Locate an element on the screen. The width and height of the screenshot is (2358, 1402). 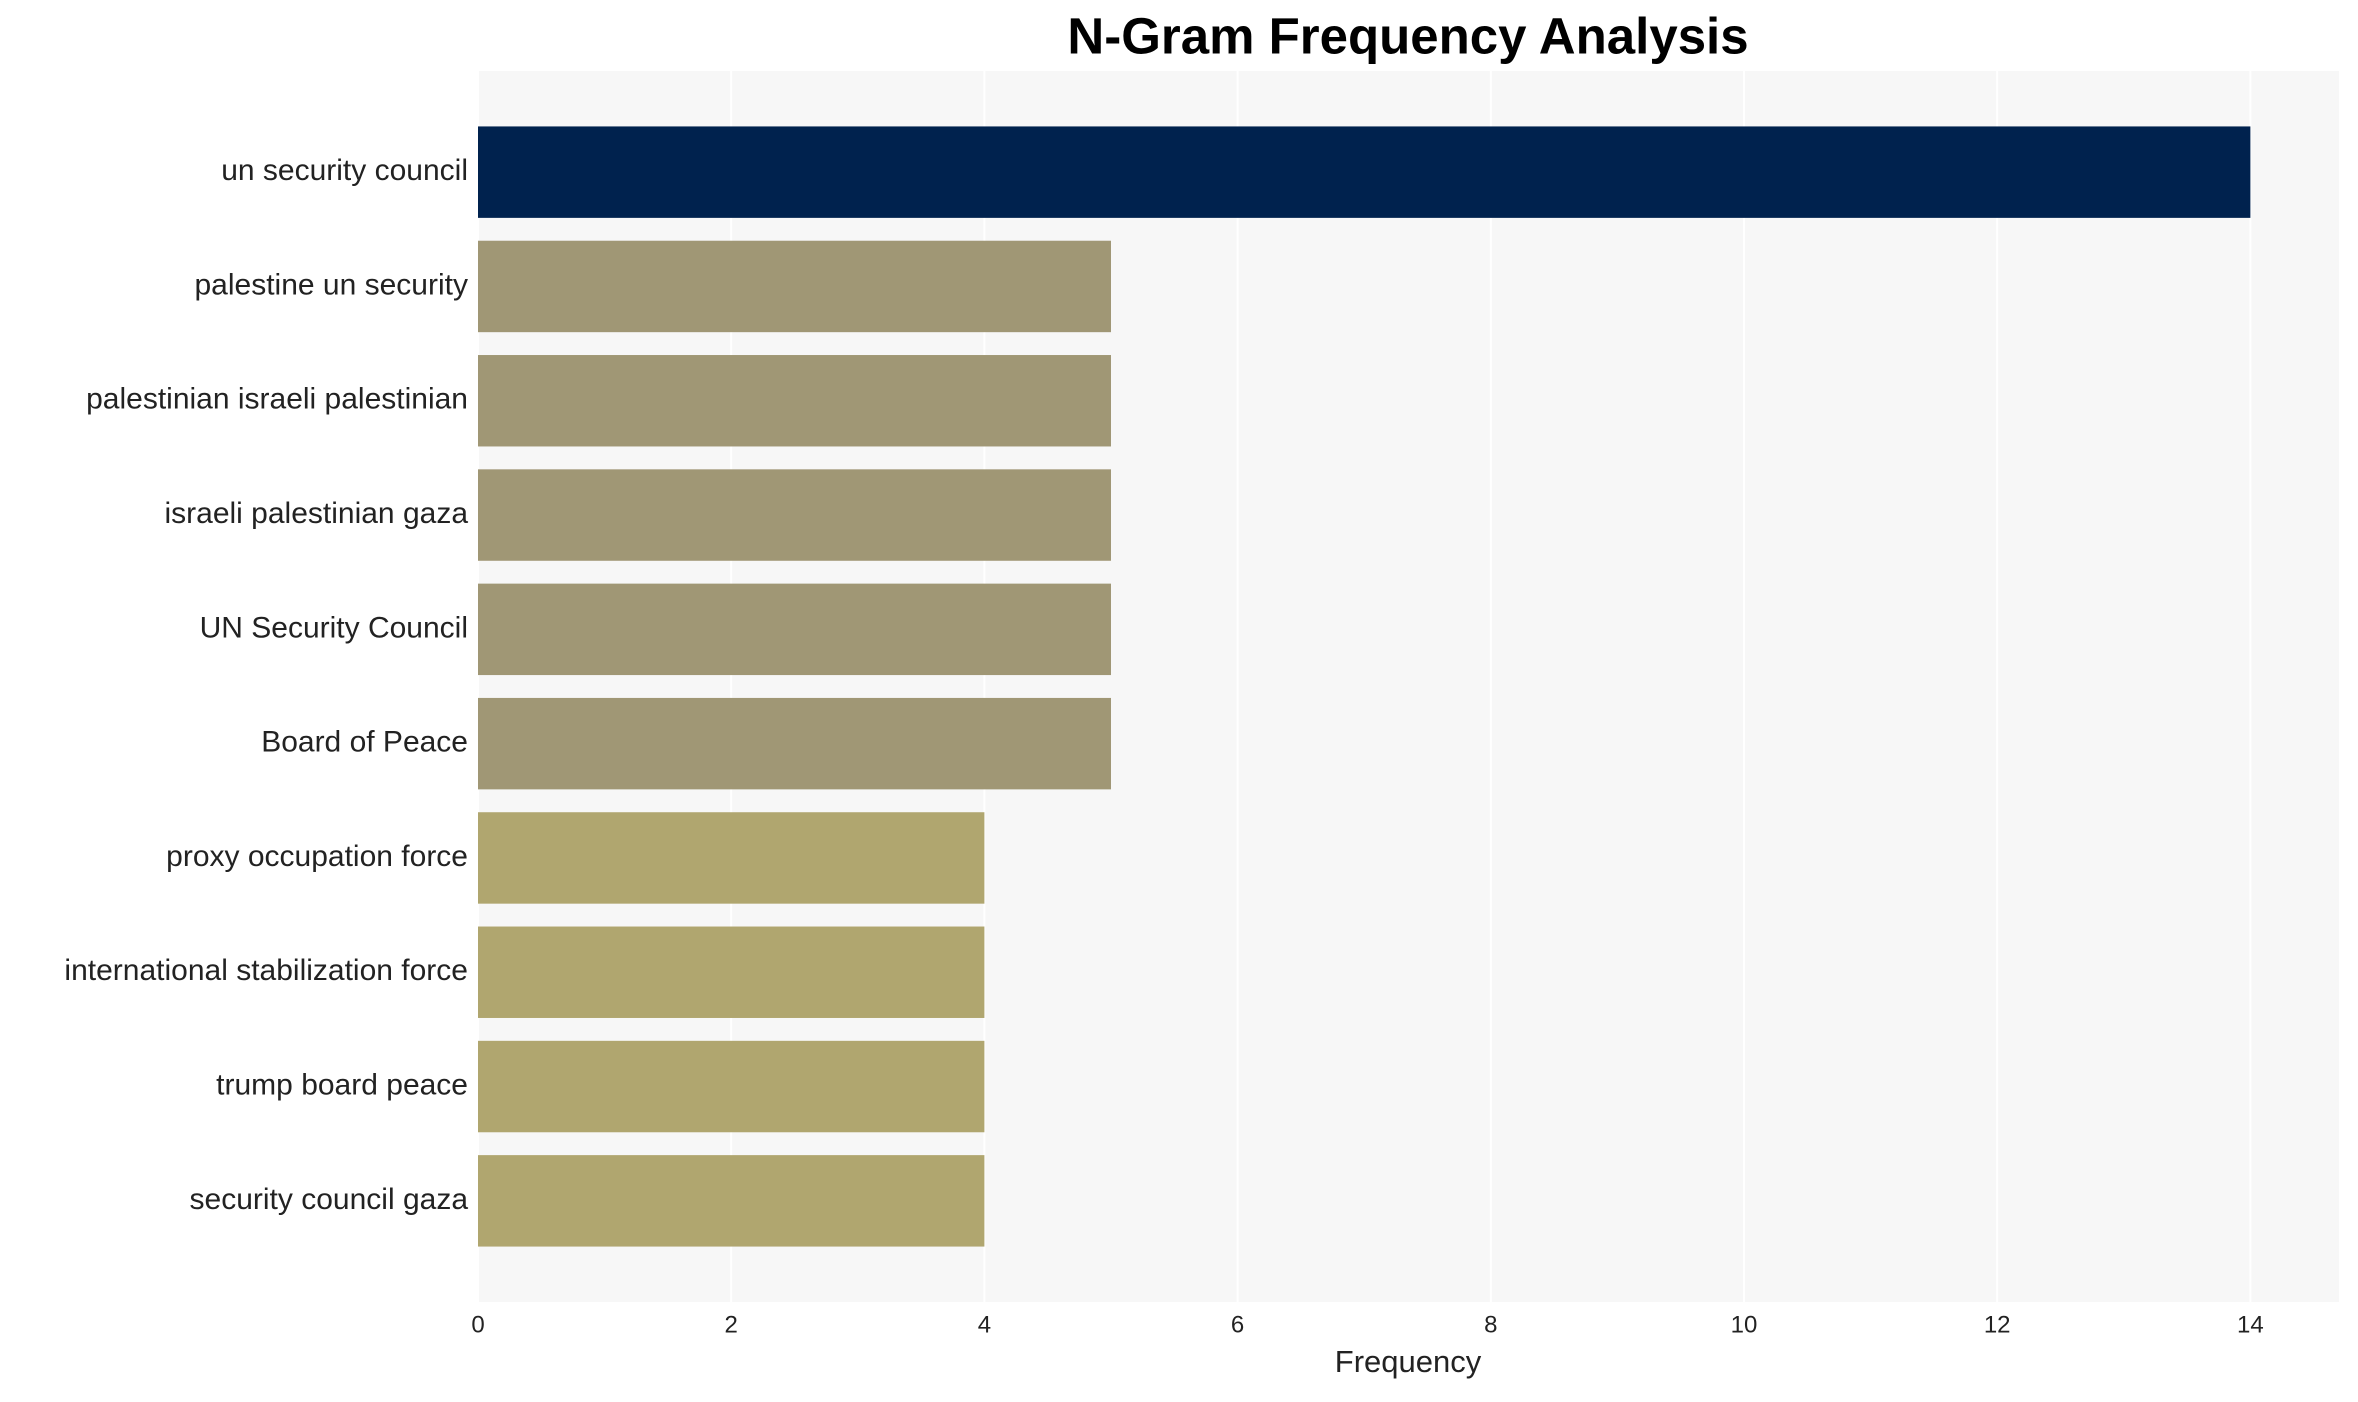
x-tick-label: 2 is located at coordinates (731, 1324).